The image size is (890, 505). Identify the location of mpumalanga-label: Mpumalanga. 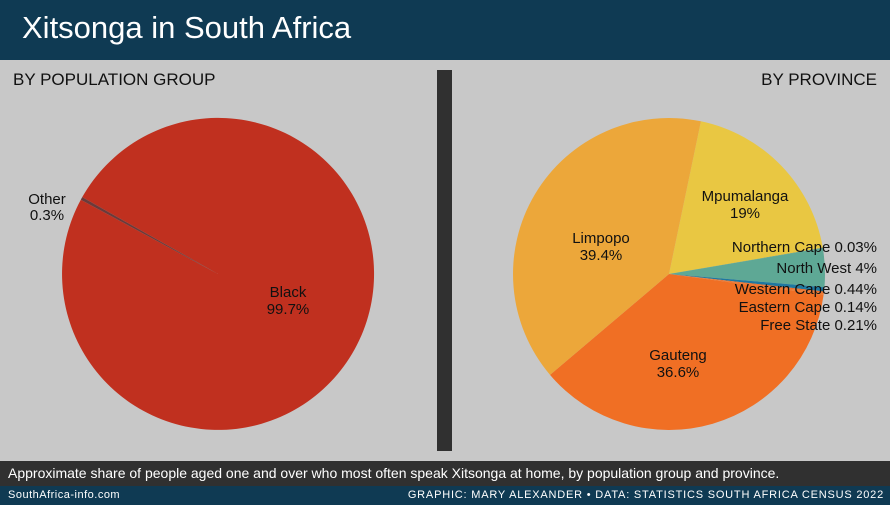
(745, 196).